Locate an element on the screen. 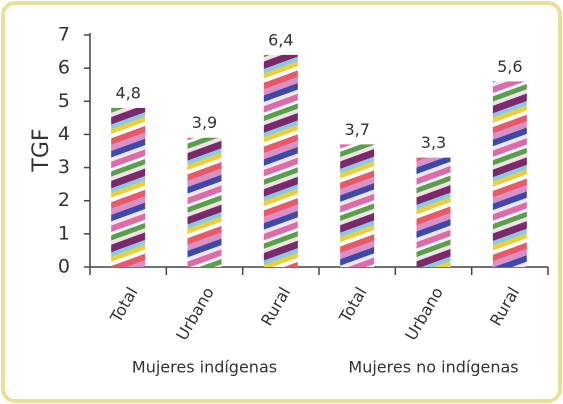 The image size is (563, 404). y-tick-label: 4 is located at coordinates (64, 134).